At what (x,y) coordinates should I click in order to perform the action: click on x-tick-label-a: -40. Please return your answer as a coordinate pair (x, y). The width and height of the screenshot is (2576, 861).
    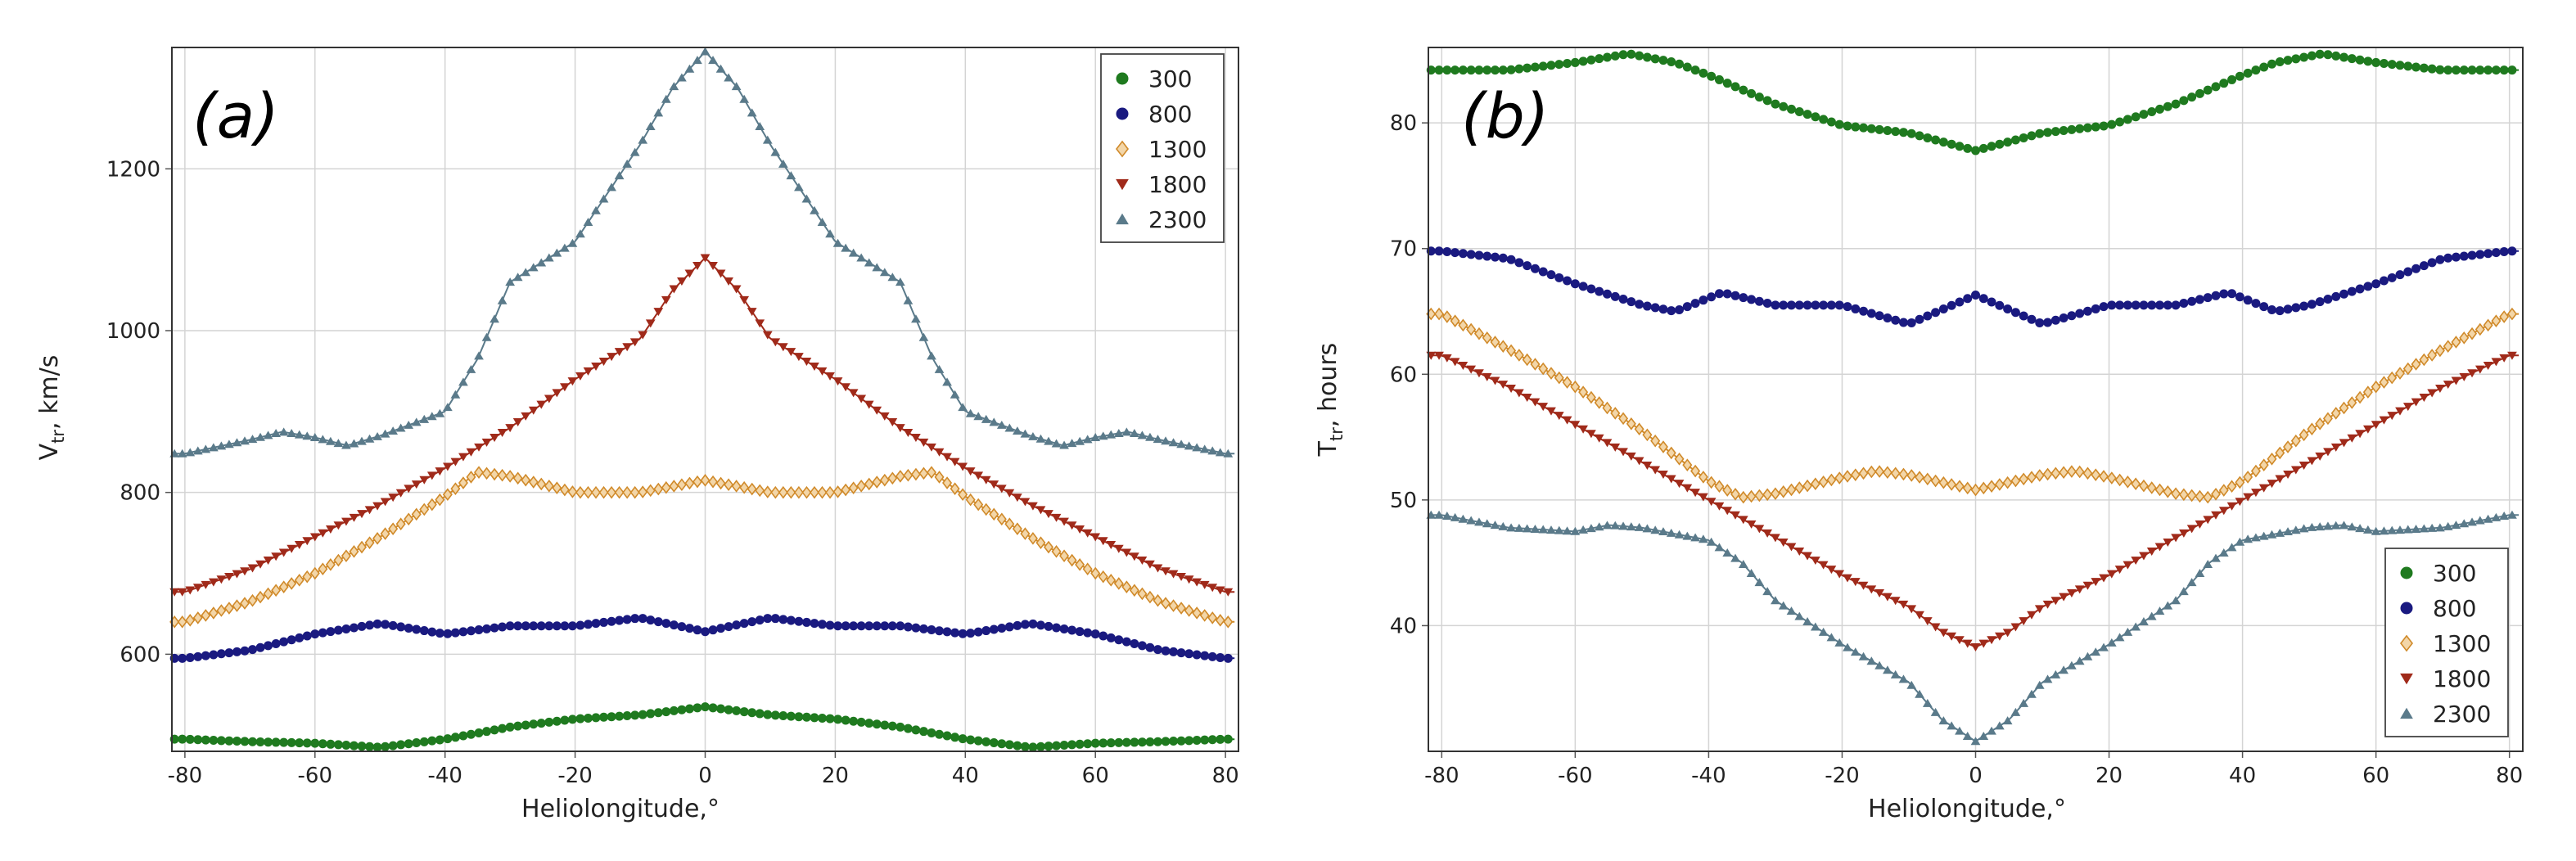
    Looking at the image, I should click on (444, 776).